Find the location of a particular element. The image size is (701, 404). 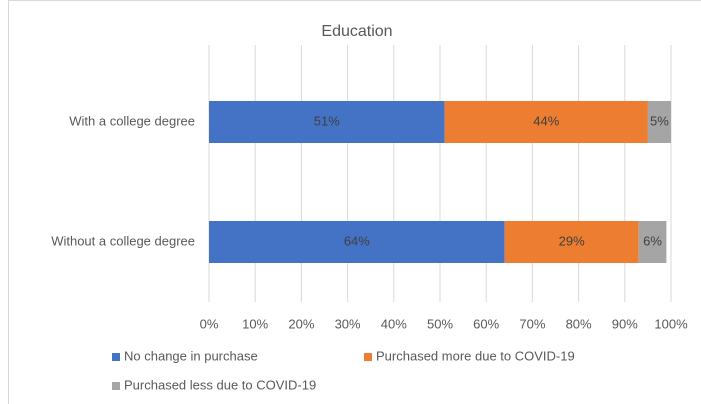

x-tick-label: 80% is located at coordinates (579, 323).